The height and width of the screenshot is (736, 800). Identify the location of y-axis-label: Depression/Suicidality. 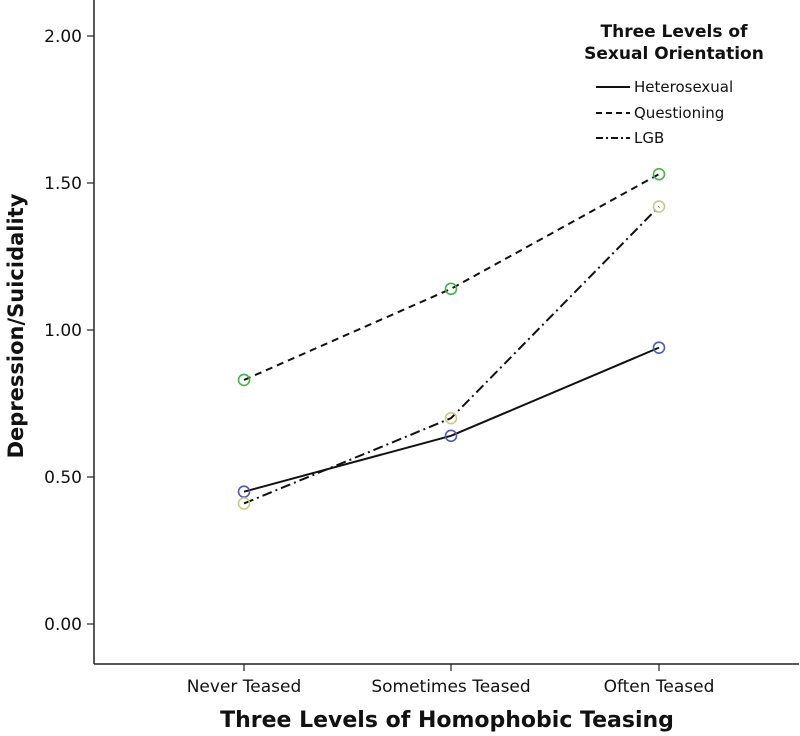
(16, 325).